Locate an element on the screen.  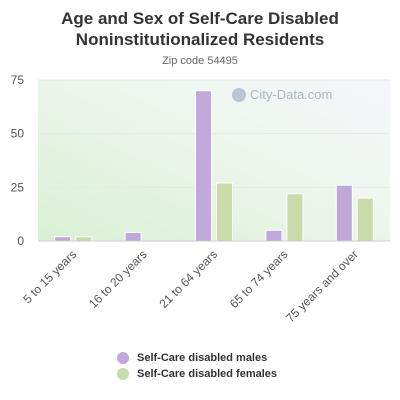
x-tick-label: 65 to 74 years is located at coordinates (259, 279).